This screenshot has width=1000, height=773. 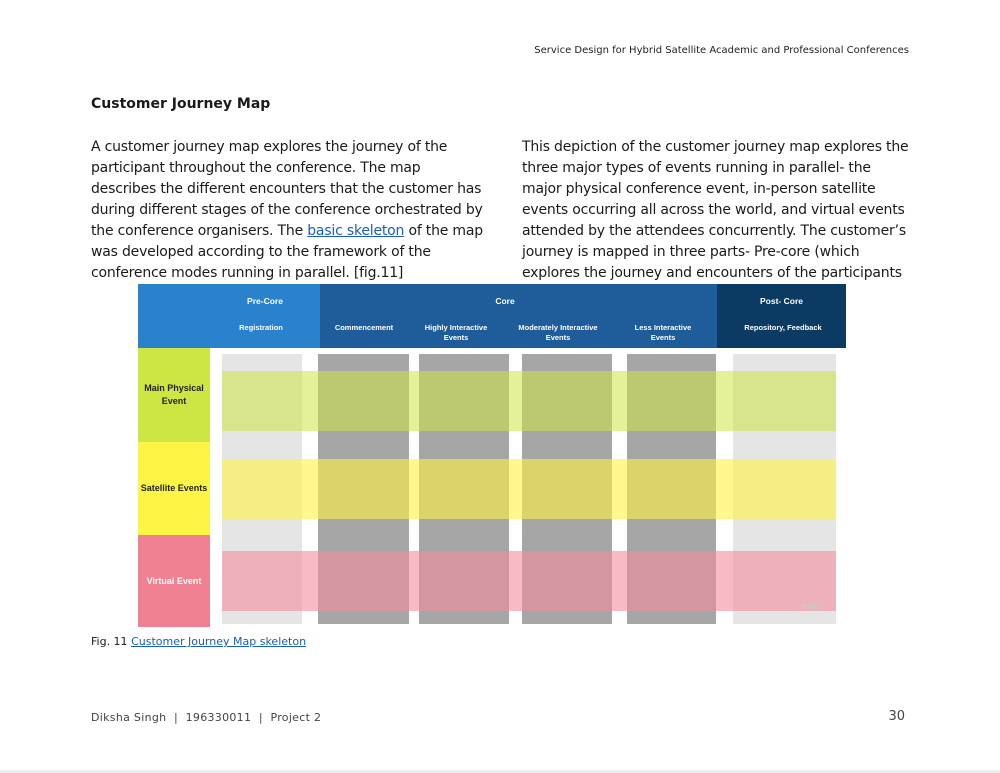 I want to click on phase-label: Pre-Core, so click(x=265, y=301).